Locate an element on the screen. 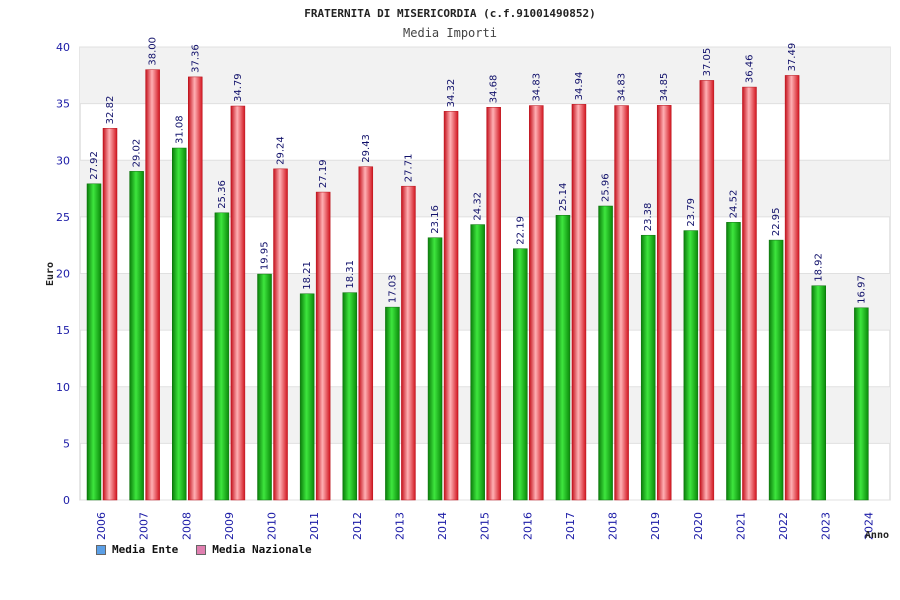 The width and height of the screenshot is (900, 600). value-label: 34.94 is located at coordinates (579, 86).